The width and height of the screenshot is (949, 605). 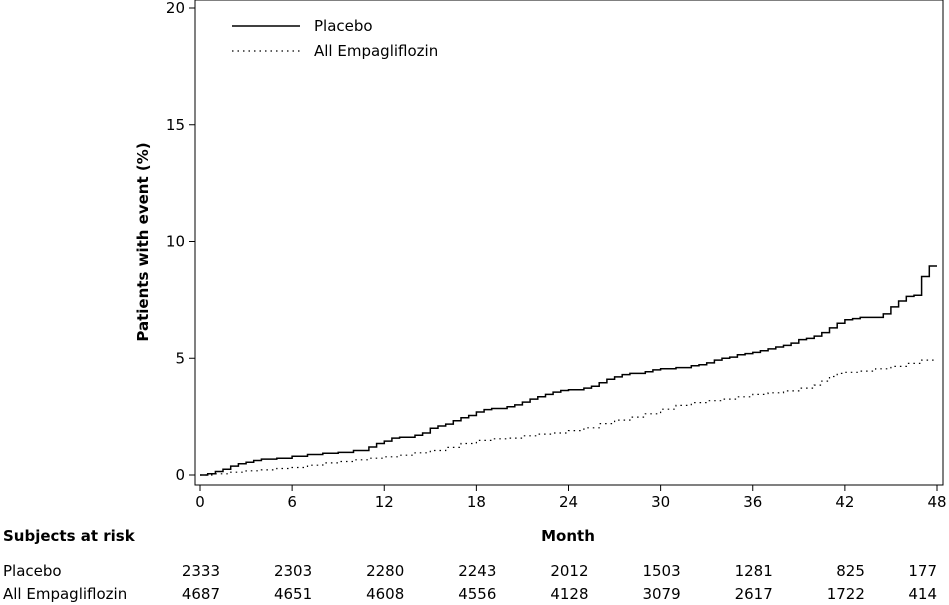 I want to click on risk-value: 1503, so click(x=661, y=571).